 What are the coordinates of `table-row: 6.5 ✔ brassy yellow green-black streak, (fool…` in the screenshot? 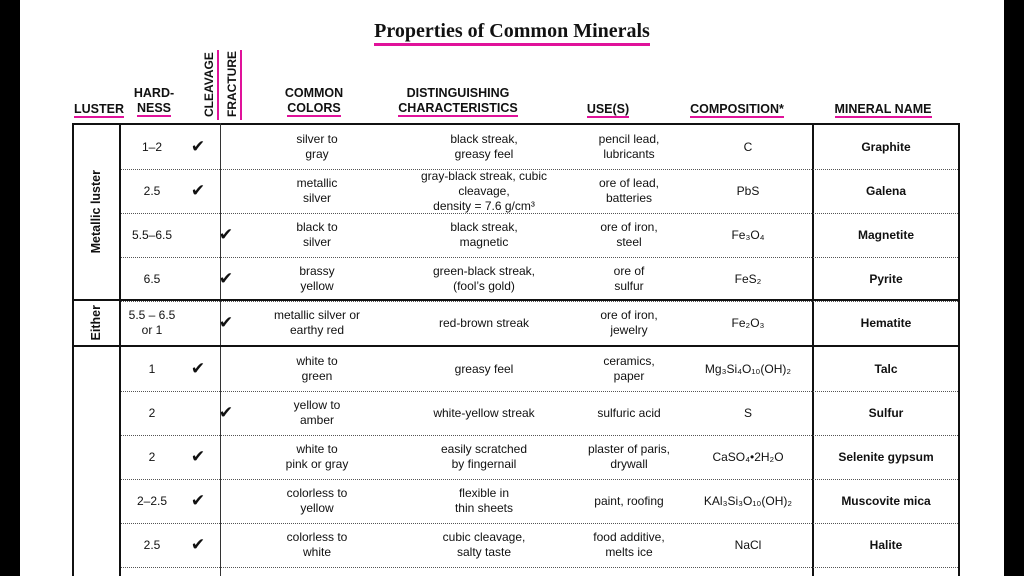 It's located at (540, 279).